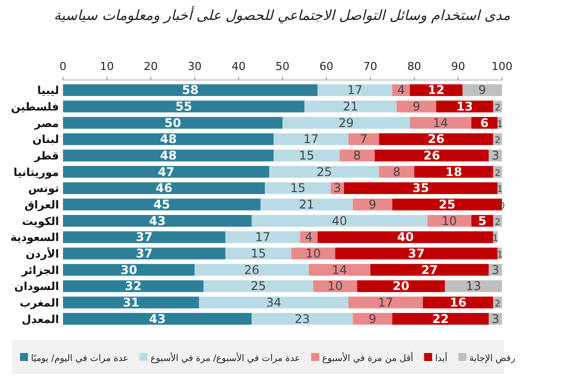 This screenshot has height=380, width=564. Describe the element at coordinates (401, 286) in the screenshot. I see `data-label: 20` at that location.